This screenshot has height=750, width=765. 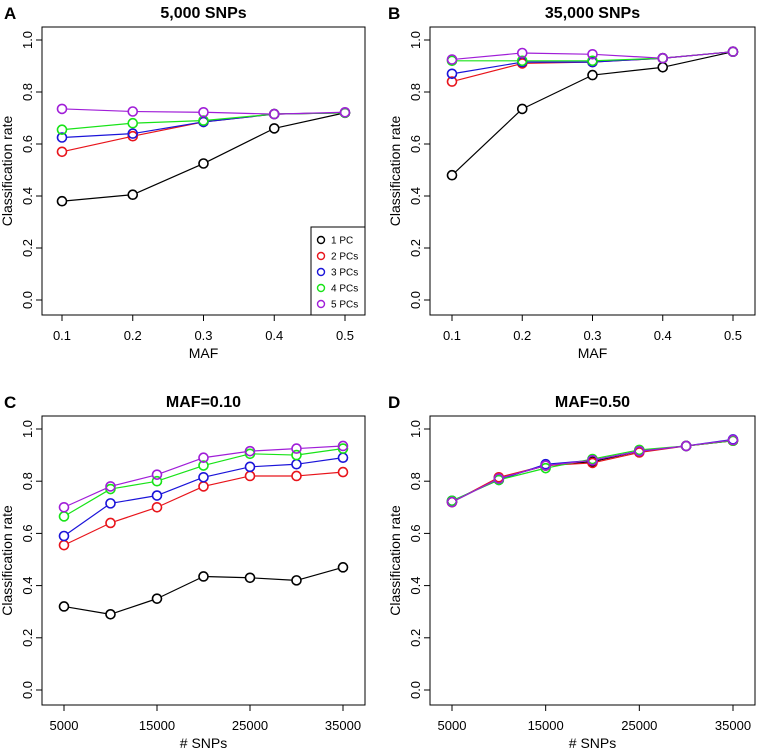 What do you see at coordinates (394, 402) in the screenshot?
I see `panel-letter: D` at bounding box center [394, 402].